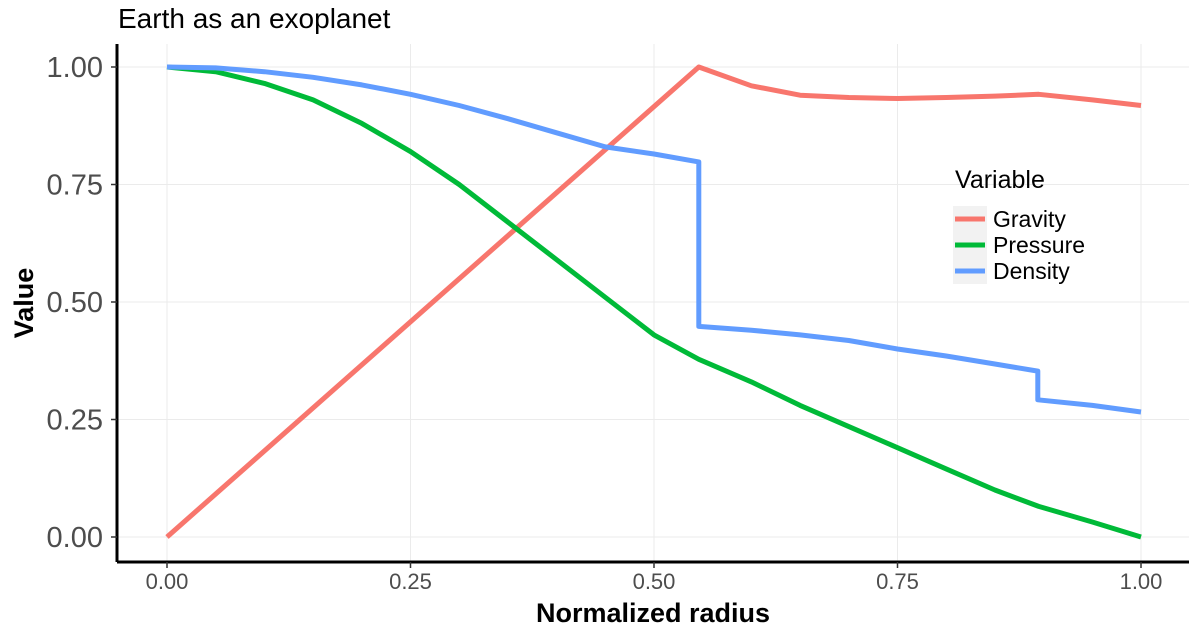  What do you see at coordinates (75, 303) in the screenshot?
I see `y-tick-label: 0.50` at bounding box center [75, 303].